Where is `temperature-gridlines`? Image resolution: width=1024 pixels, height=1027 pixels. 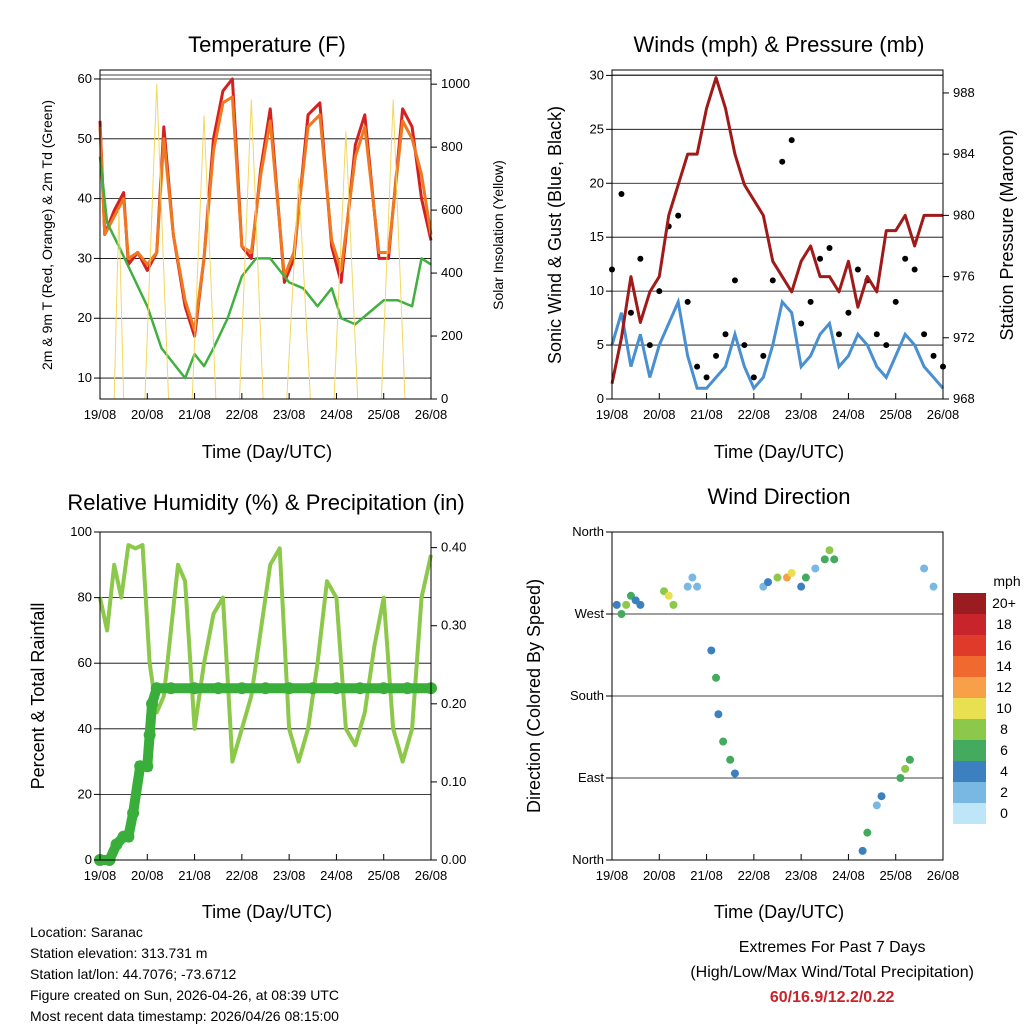 temperature-gridlines is located at coordinates (265, 226).